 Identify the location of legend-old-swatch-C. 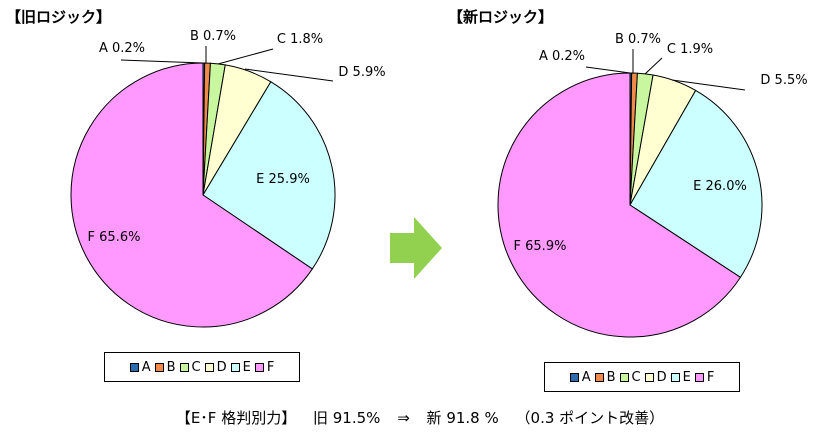
(184, 367).